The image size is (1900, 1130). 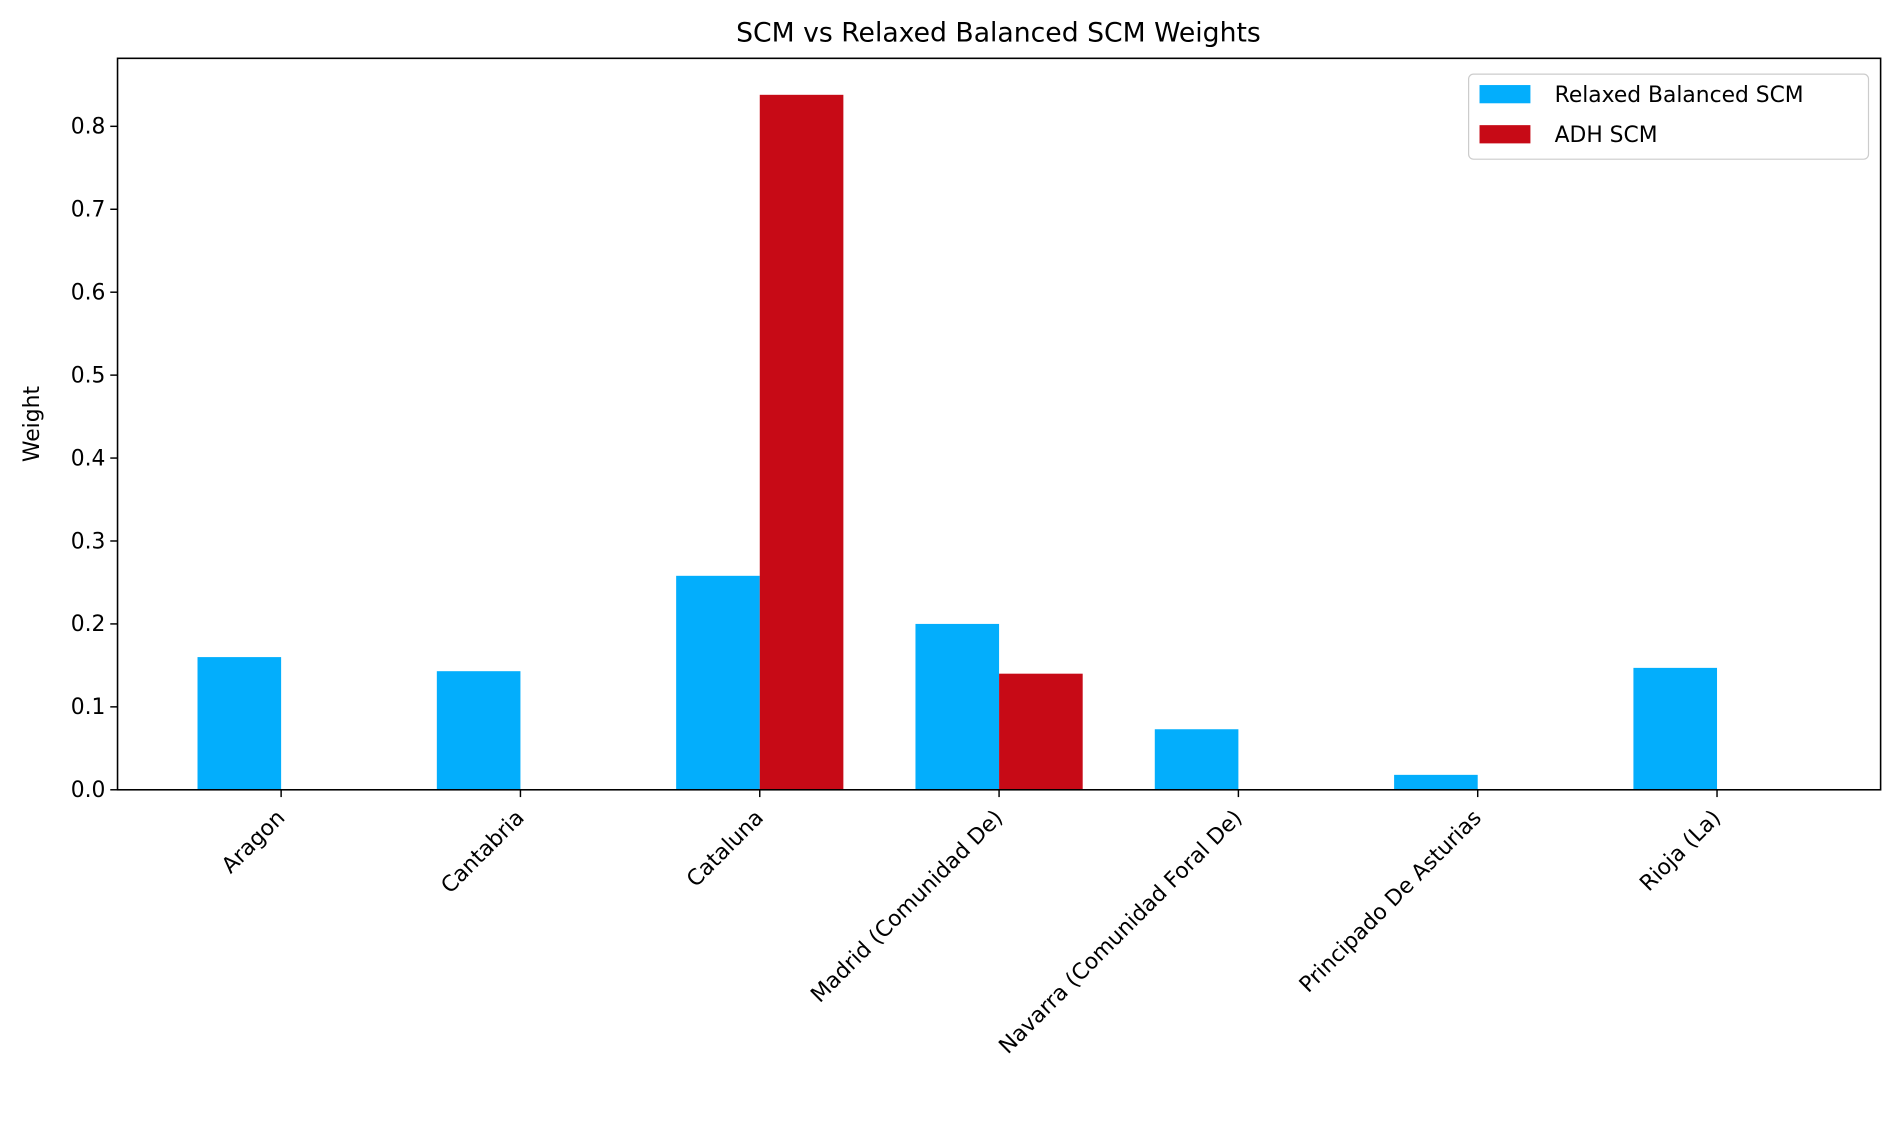 What do you see at coordinates (88, 292) in the screenshot?
I see `y-tick-label: 0.6` at bounding box center [88, 292].